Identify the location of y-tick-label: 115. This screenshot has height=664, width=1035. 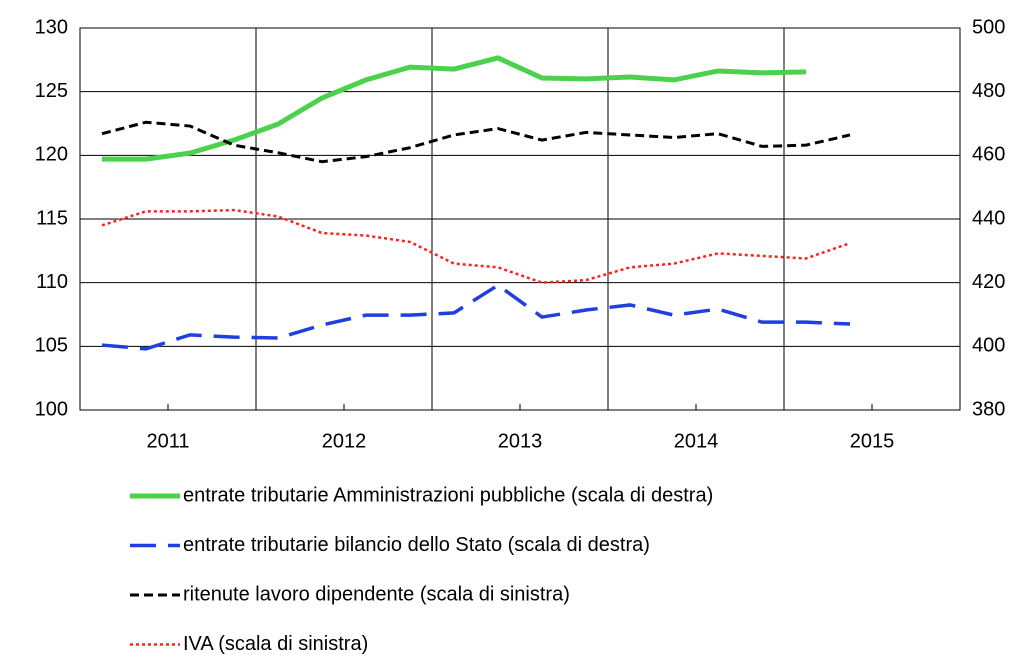
(52, 218).